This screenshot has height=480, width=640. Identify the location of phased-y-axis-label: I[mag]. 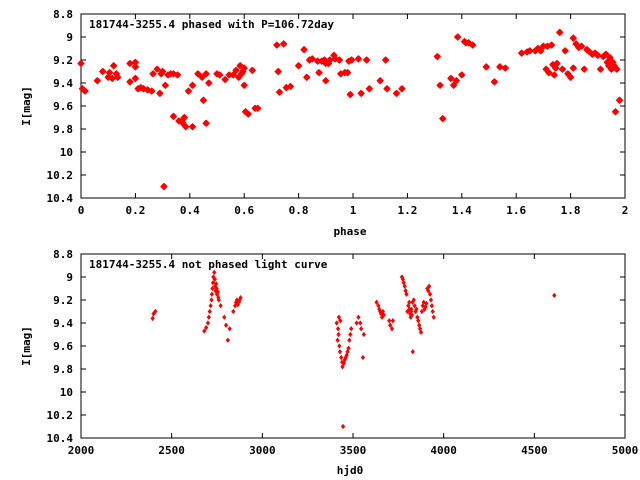
(26, 106).